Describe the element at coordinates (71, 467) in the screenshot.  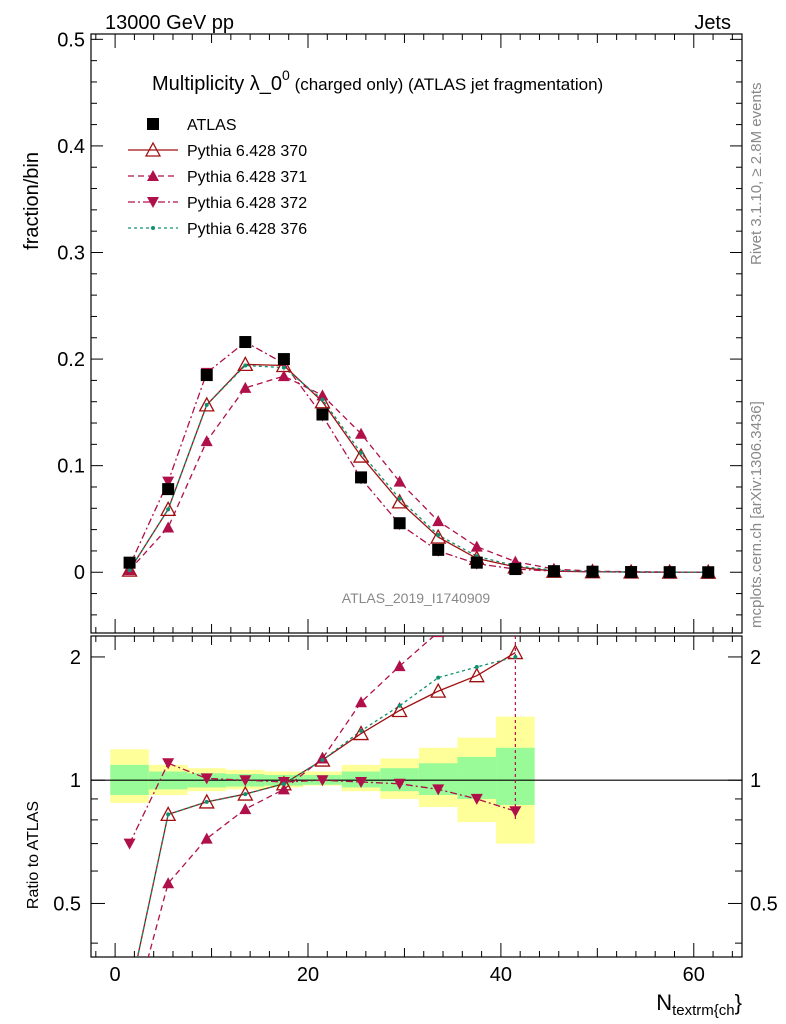
I see `y-tick-label: 0.1` at that location.